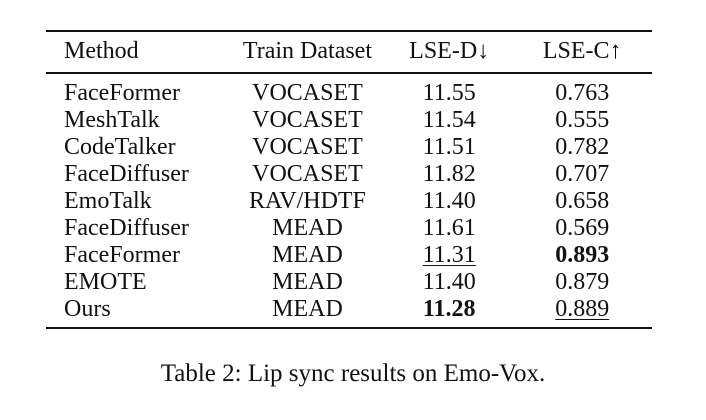 The image size is (706, 420). What do you see at coordinates (349, 255) in the screenshot?
I see `table-row: FaceFormer MEAD 11.31 0.893` at bounding box center [349, 255].